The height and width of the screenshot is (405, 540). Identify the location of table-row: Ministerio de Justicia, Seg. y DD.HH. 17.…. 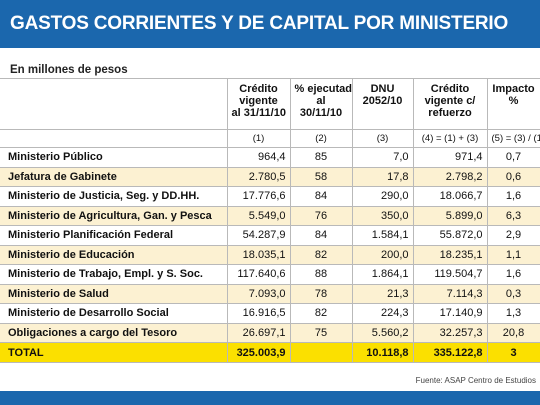
(270, 196).